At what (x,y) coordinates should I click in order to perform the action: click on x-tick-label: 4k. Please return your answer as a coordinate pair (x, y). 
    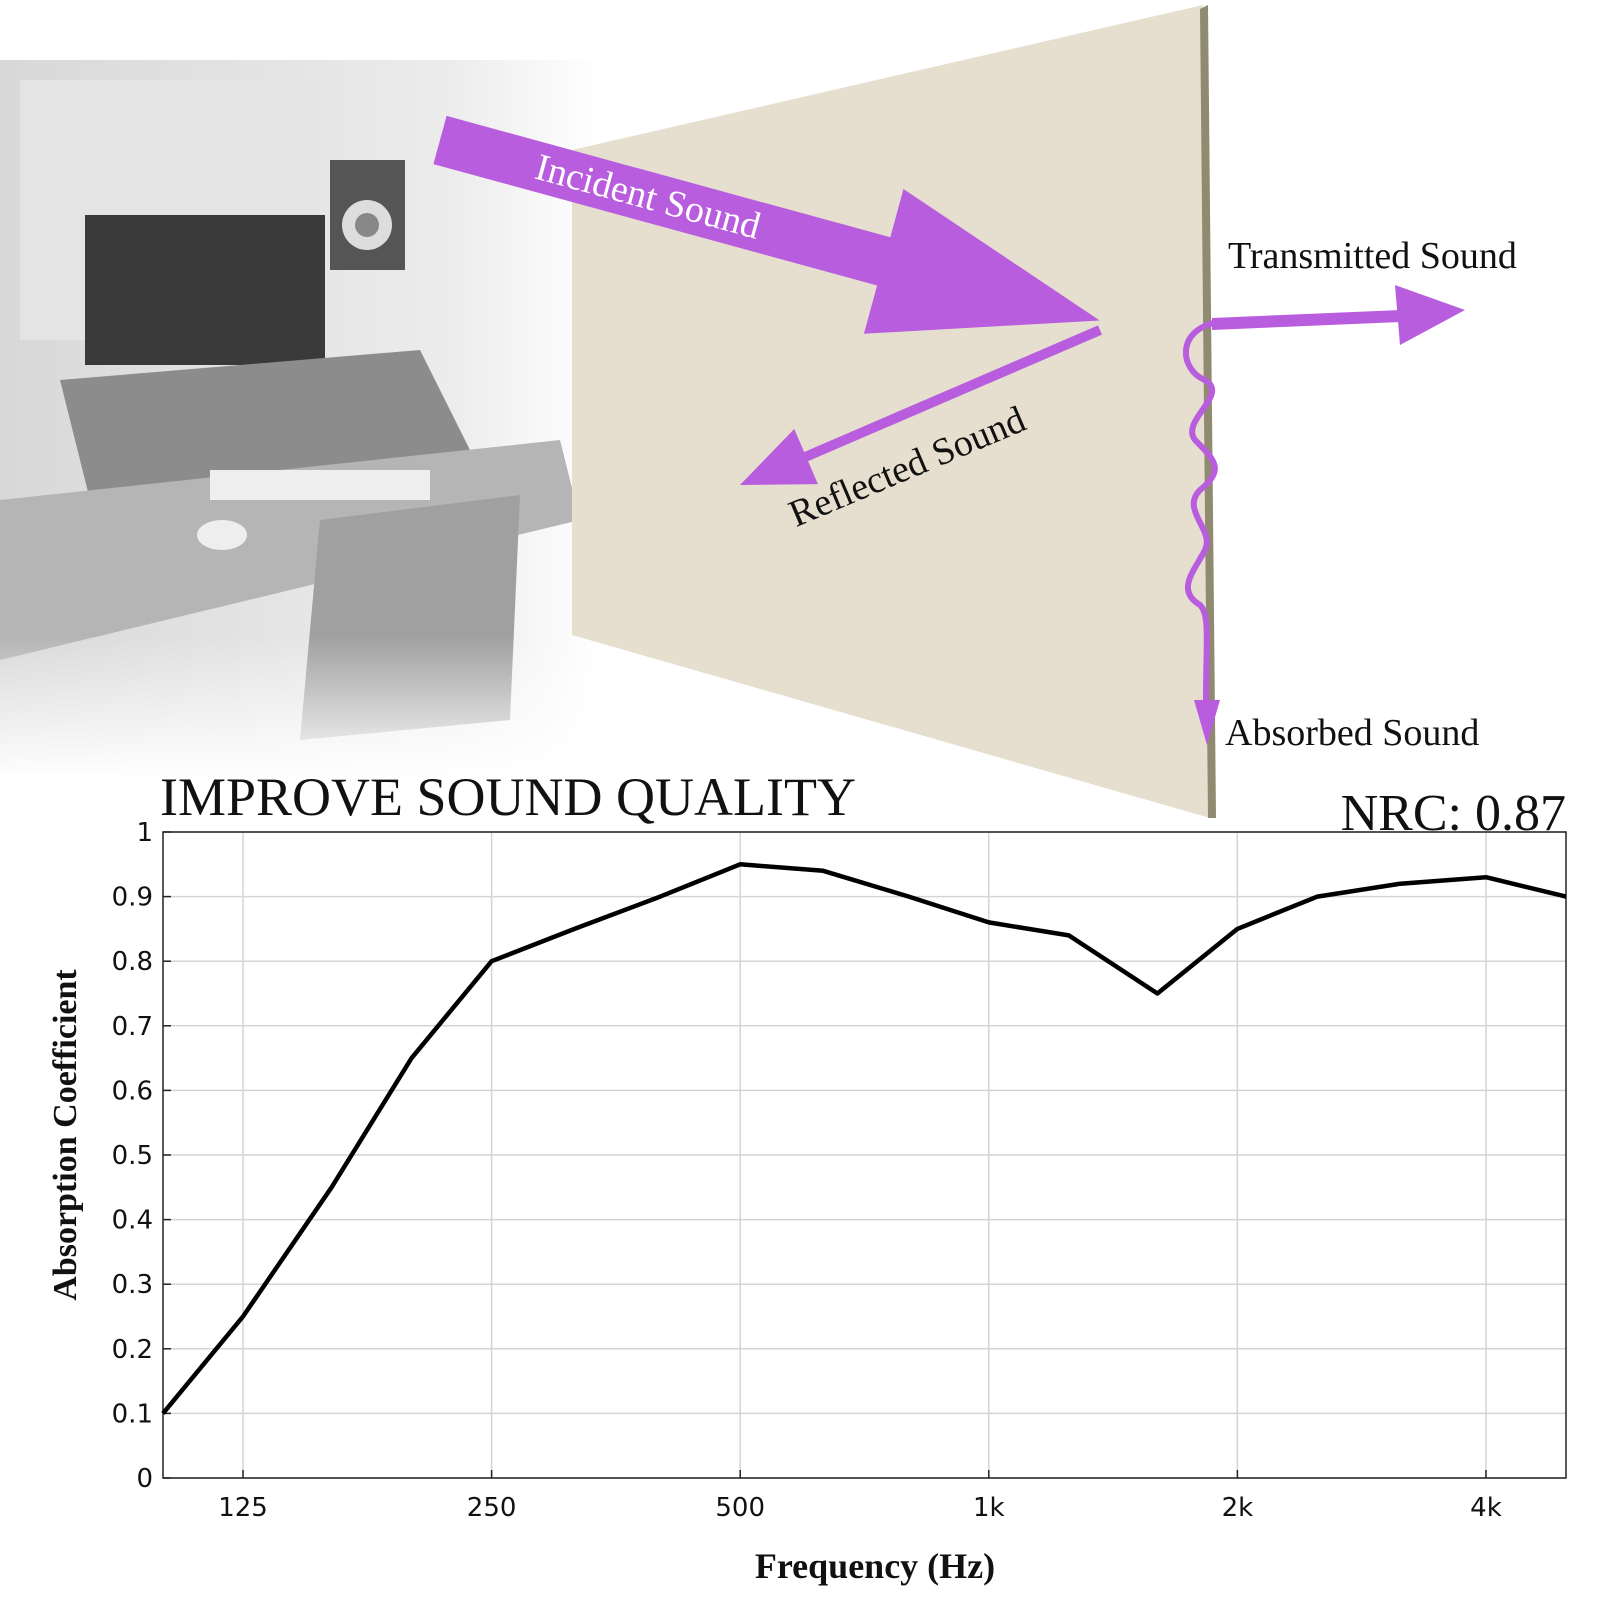
    Looking at the image, I should click on (1486, 1508).